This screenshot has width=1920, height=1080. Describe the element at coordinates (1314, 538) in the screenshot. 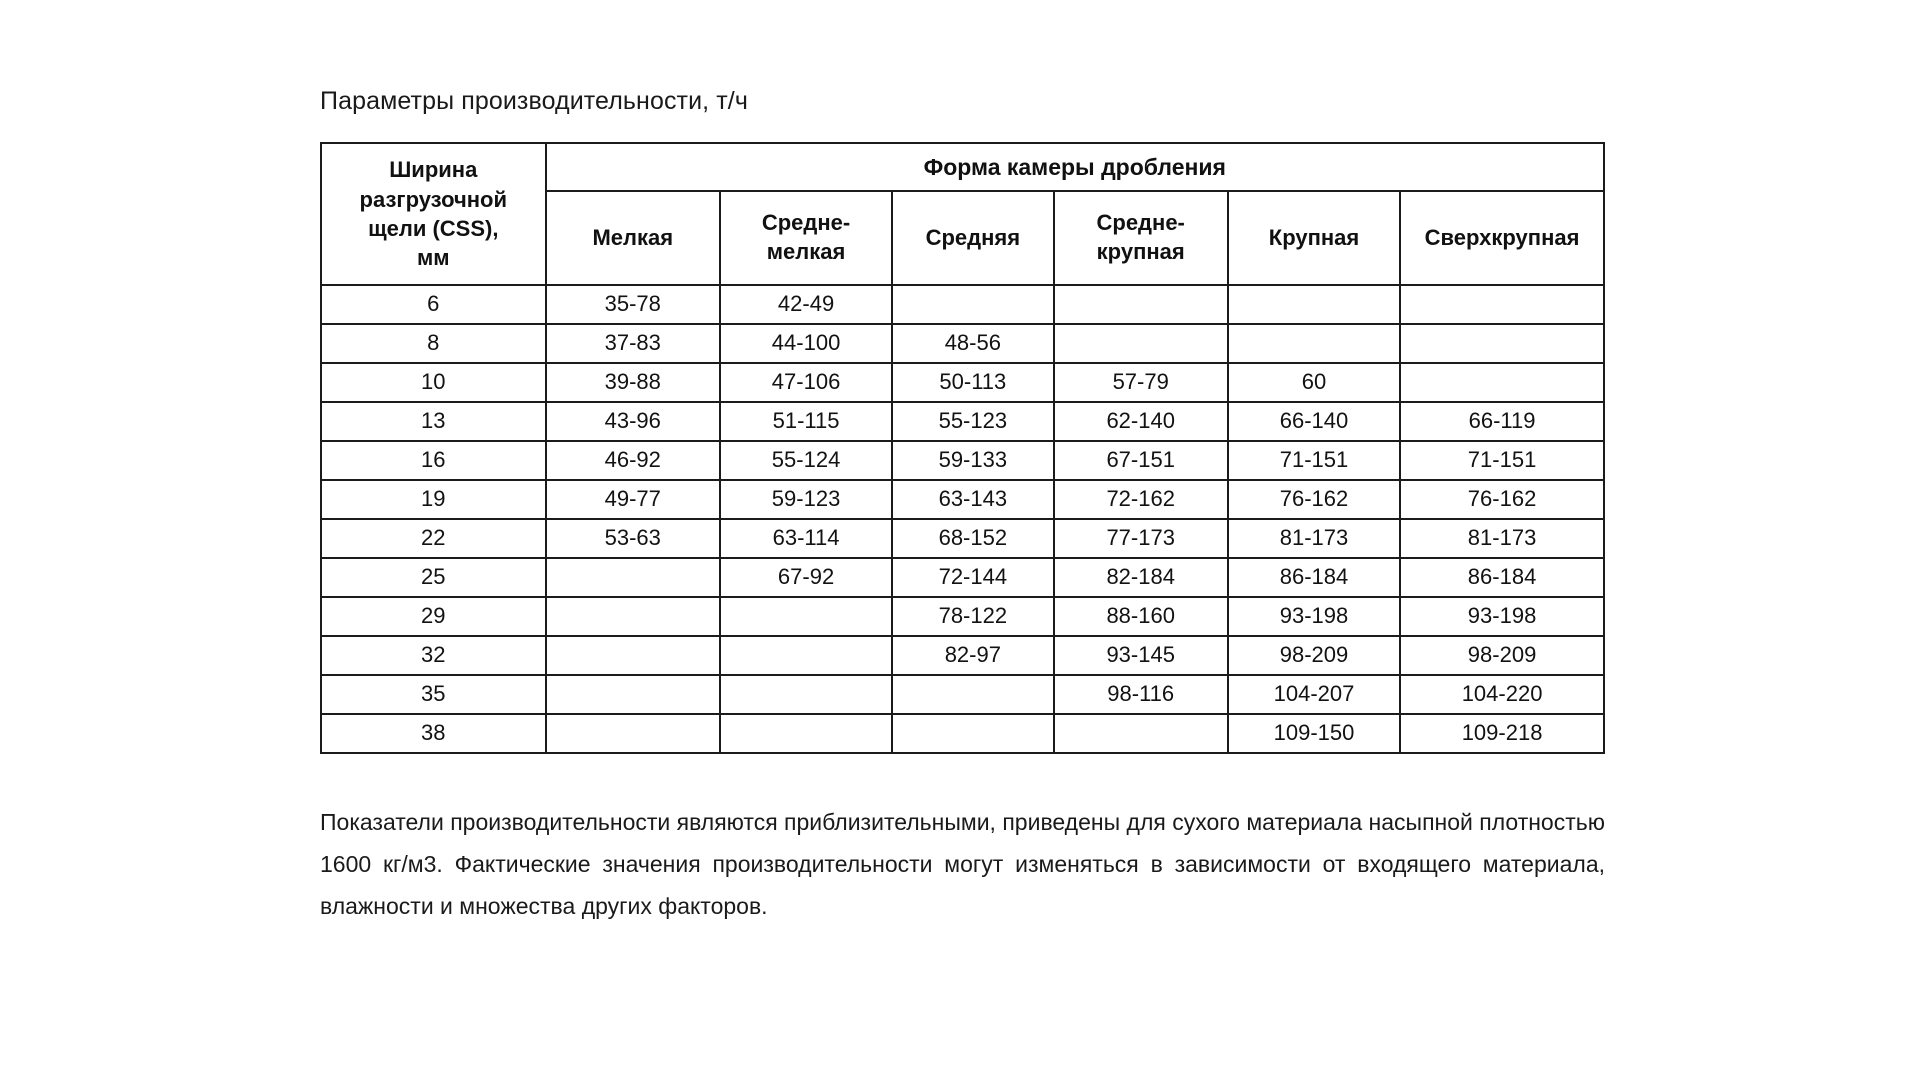

I see `cell-krupnaya: 81-173` at that location.